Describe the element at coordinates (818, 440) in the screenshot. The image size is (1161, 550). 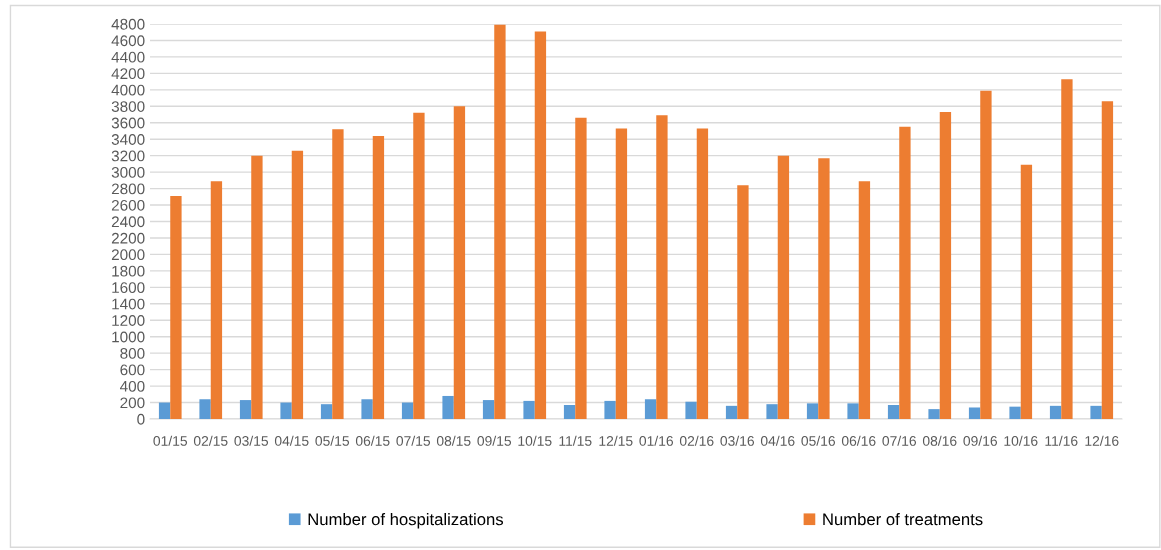
I see `x-tick-label: 05/16` at that location.